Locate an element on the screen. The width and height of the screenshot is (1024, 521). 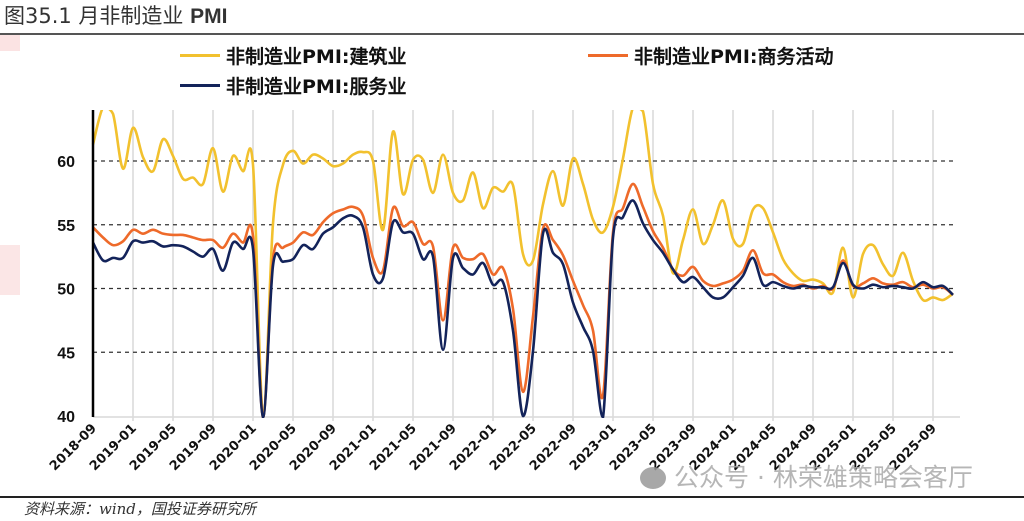
y-tick-label: 55 is located at coordinates (66, 226).